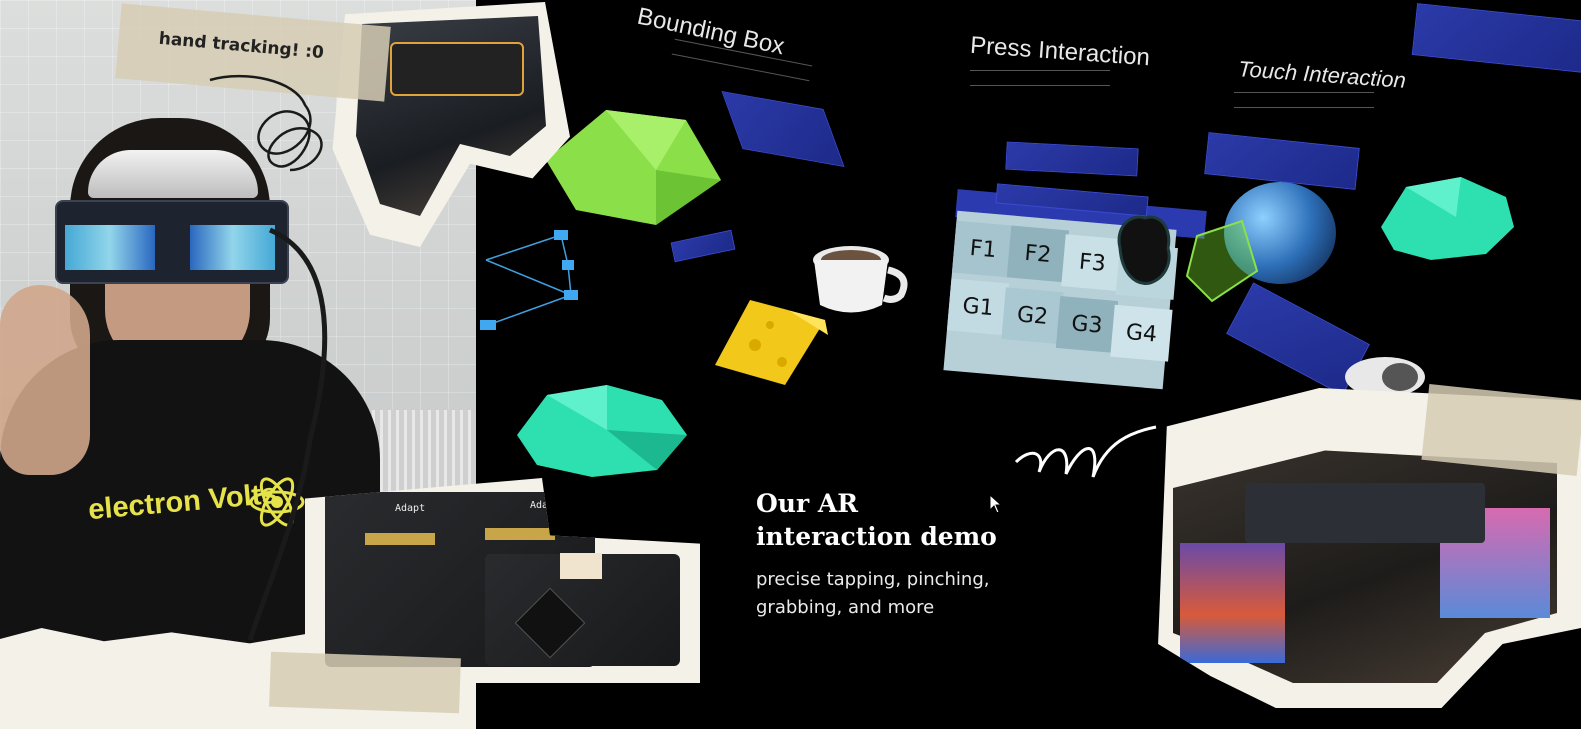 The width and height of the screenshot is (1581, 729). I want to click on tape-strip-bottom, so click(365, 682).